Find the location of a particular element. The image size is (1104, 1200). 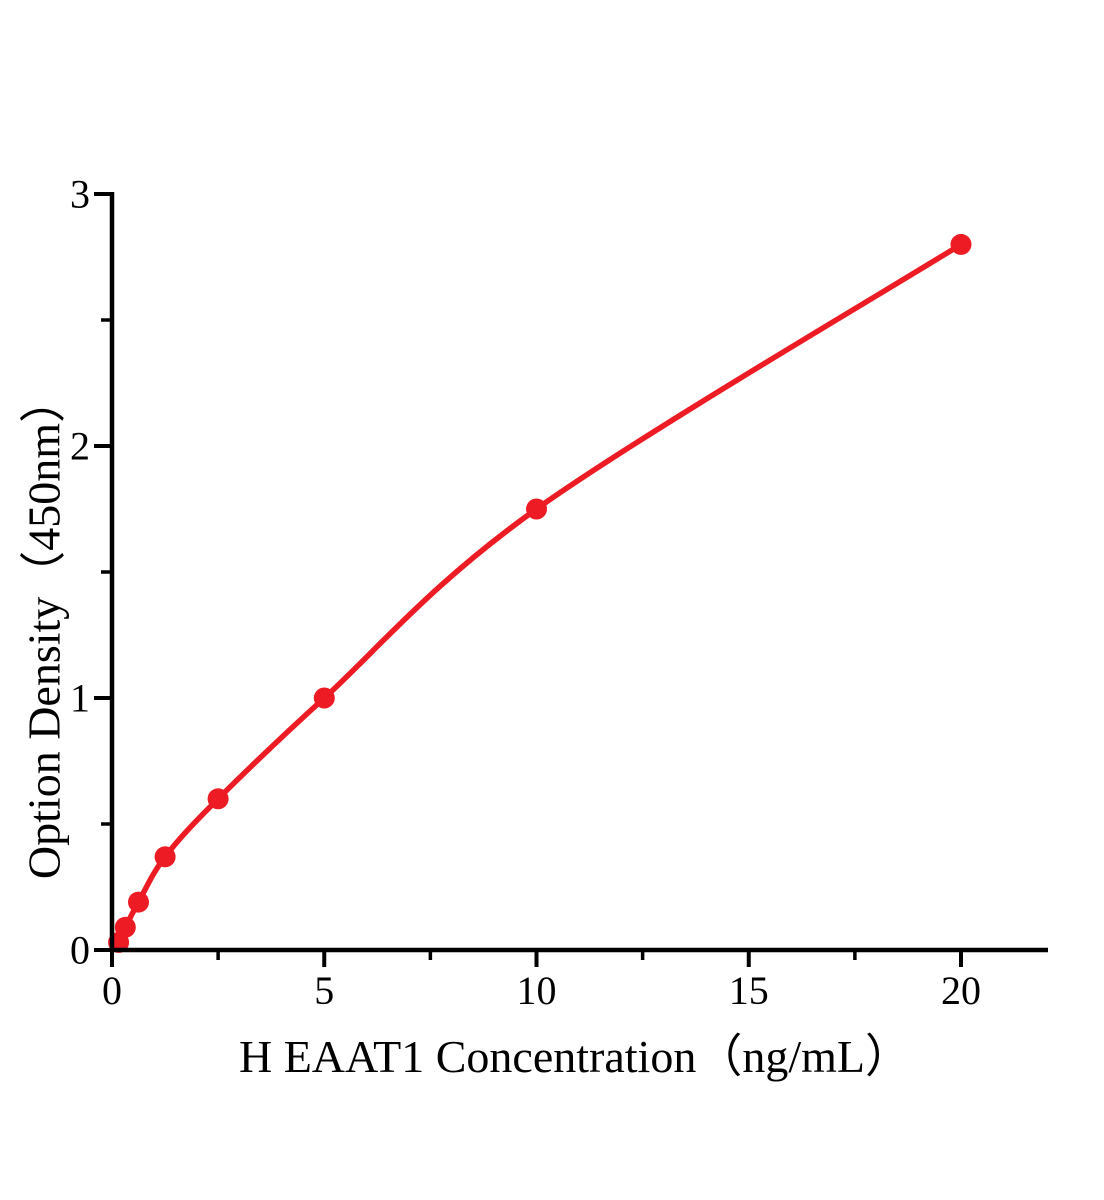

x-tick-label: 20 is located at coordinates (961, 990).